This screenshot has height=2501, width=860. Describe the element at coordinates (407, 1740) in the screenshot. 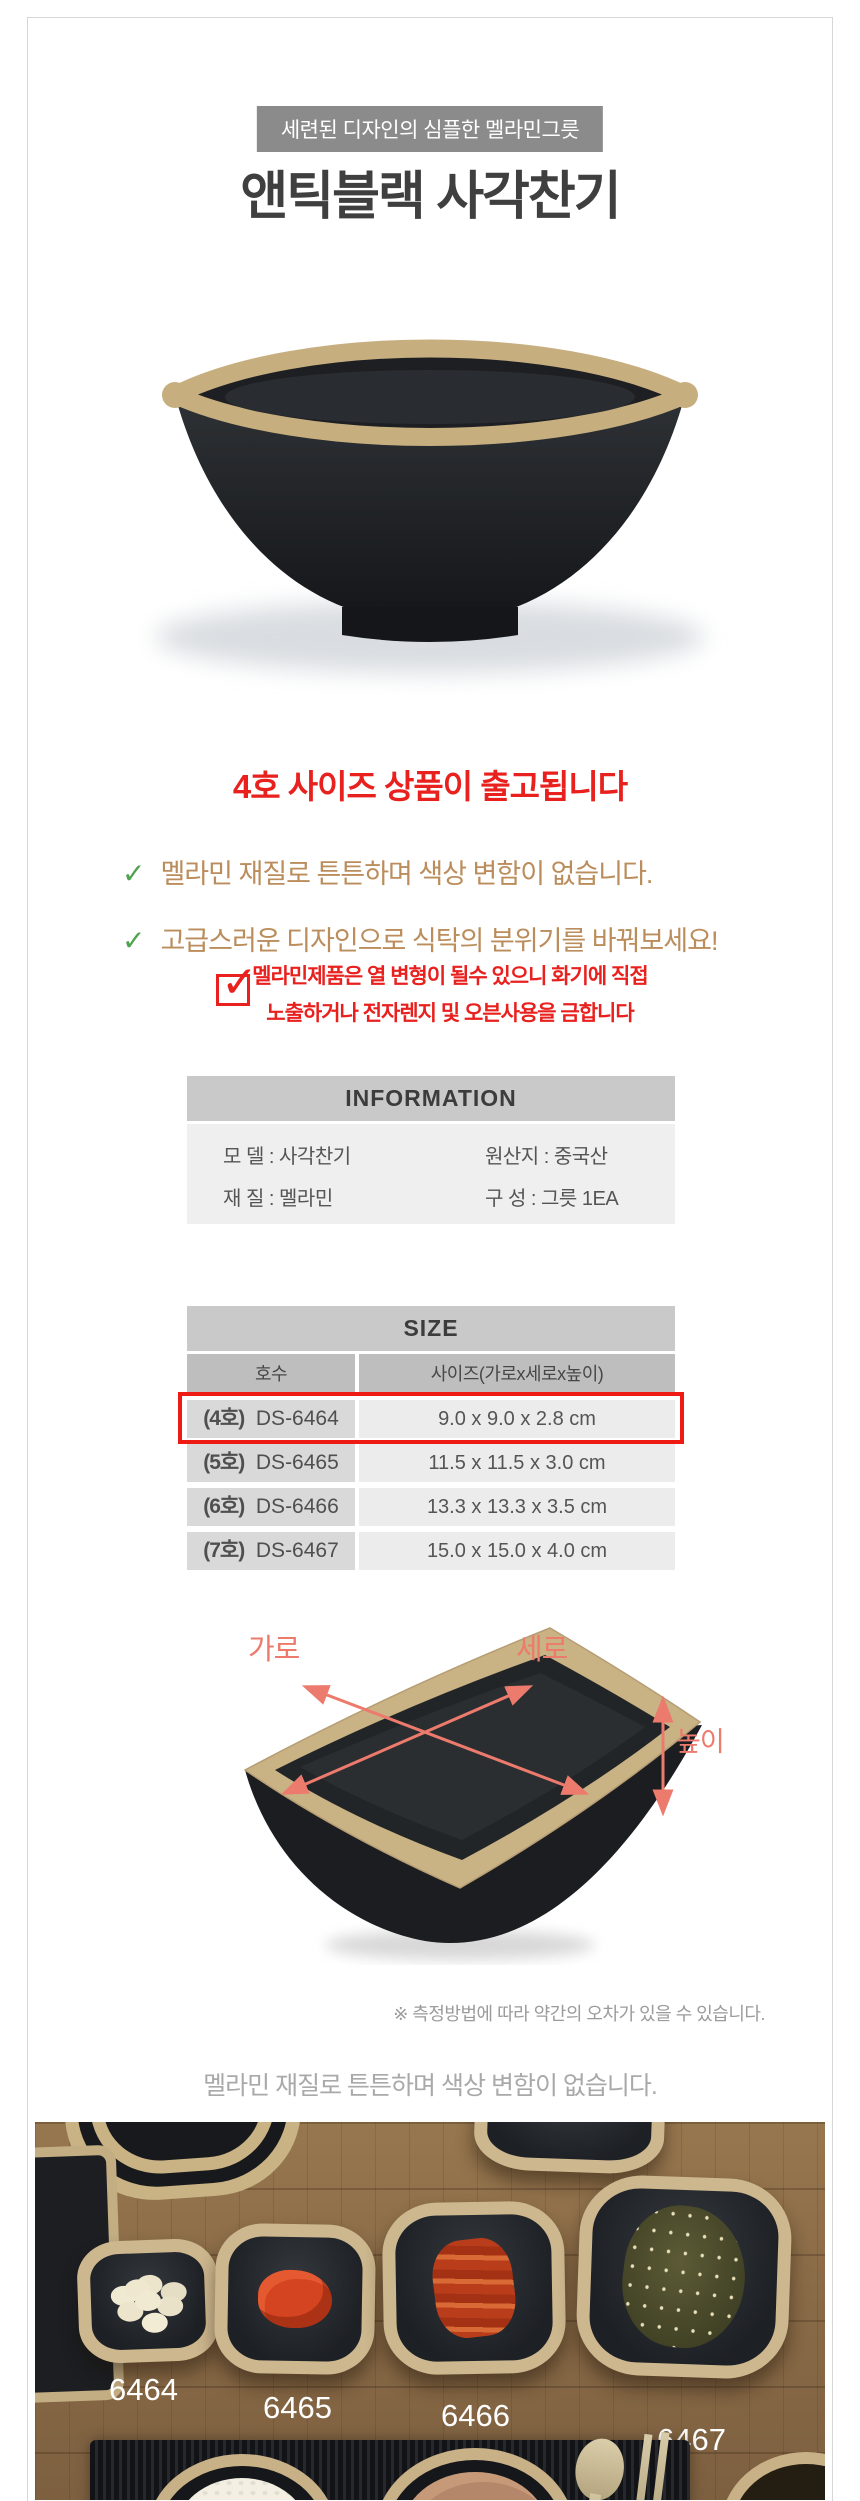

I see `length-arrow` at that location.